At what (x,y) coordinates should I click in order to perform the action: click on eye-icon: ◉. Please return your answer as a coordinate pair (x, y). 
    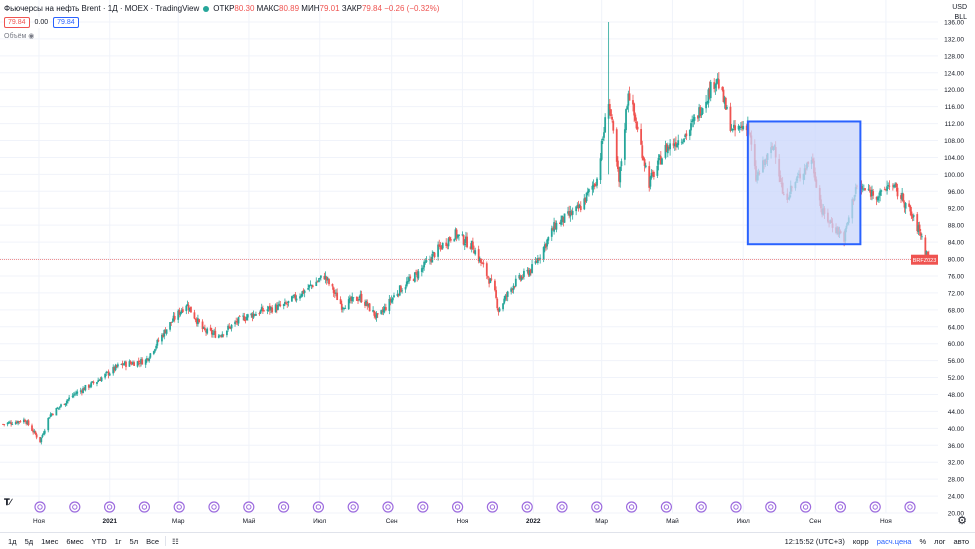
    Looking at the image, I should click on (31, 36).